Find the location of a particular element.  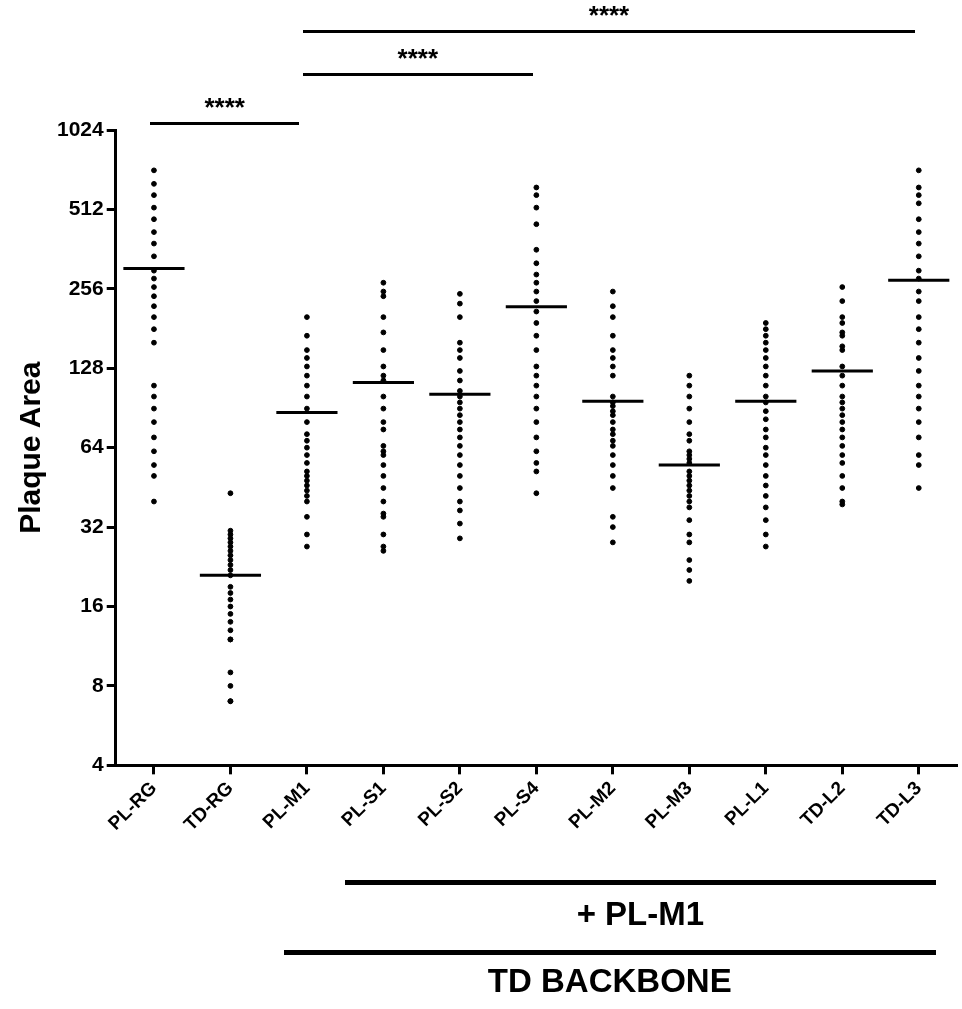

y-tick-label: 512 is located at coordinates (86, 208).